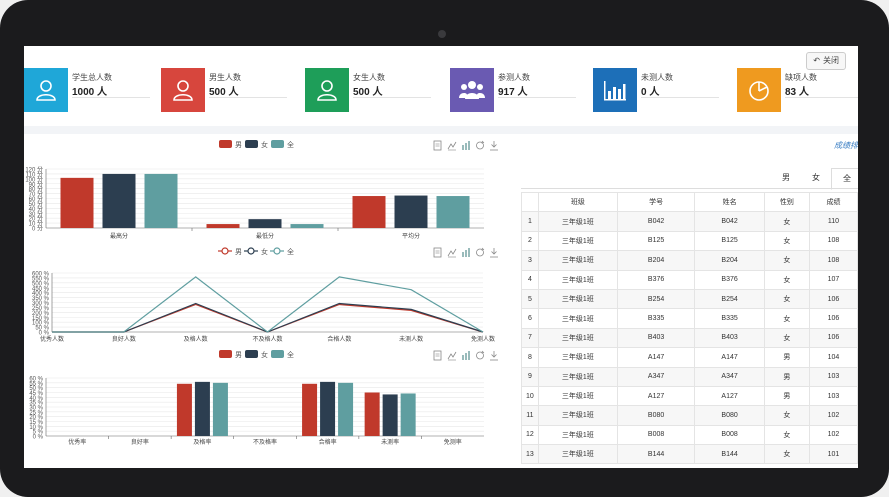 The image size is (889, 497). I want to click on table-row: 13 三年级1班 B144 B144 女 101, so click(689, 454).